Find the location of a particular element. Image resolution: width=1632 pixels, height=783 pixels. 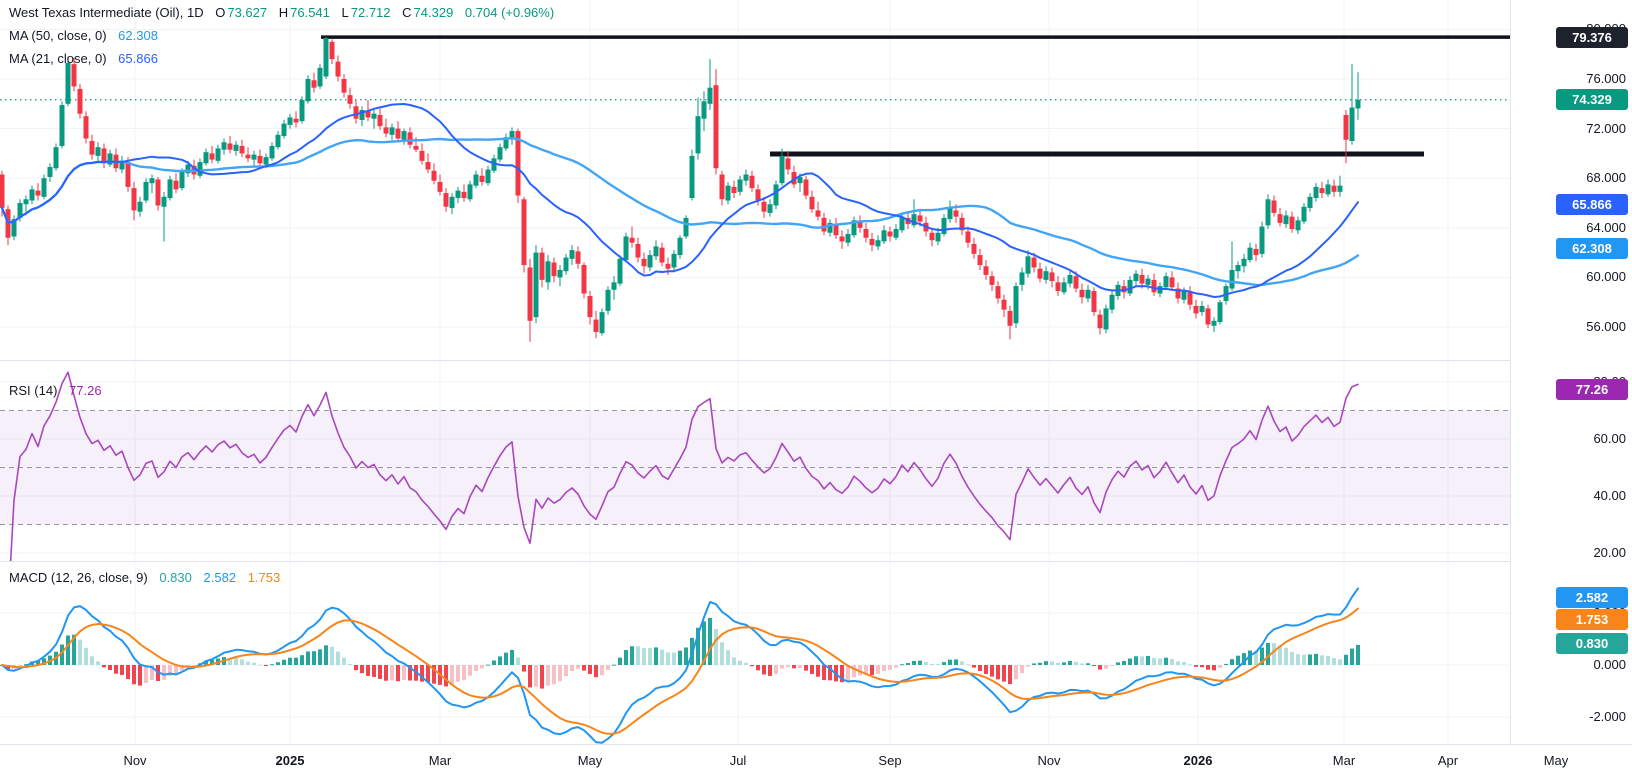

macd-signal-line is located at coordinates (680, 671).